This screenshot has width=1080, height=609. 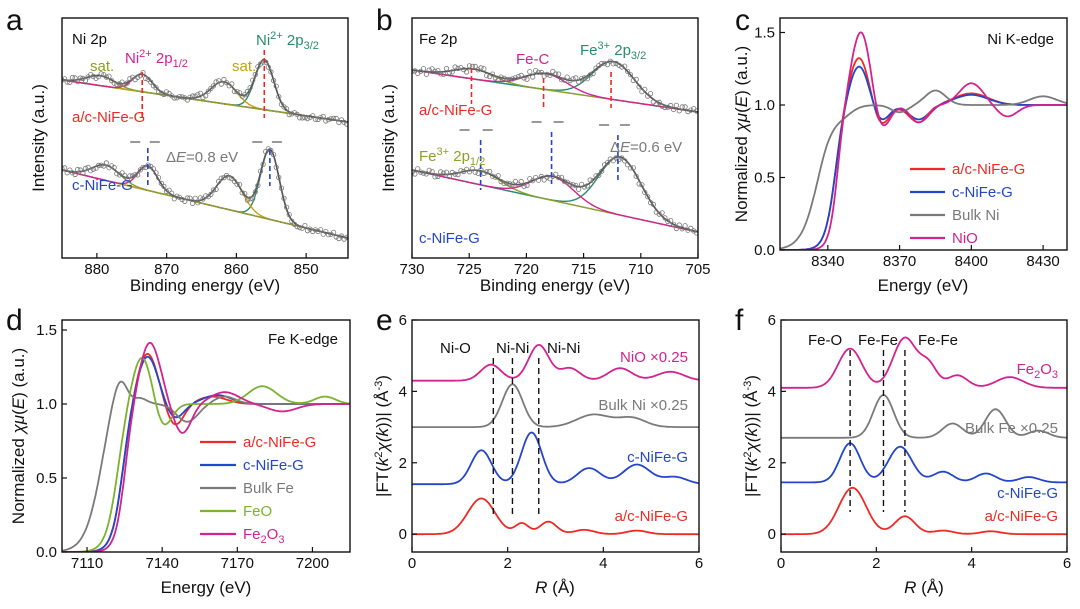 I want to click on panel-d-legend-label-4: Fe2O3, so click(x=263, y=536).